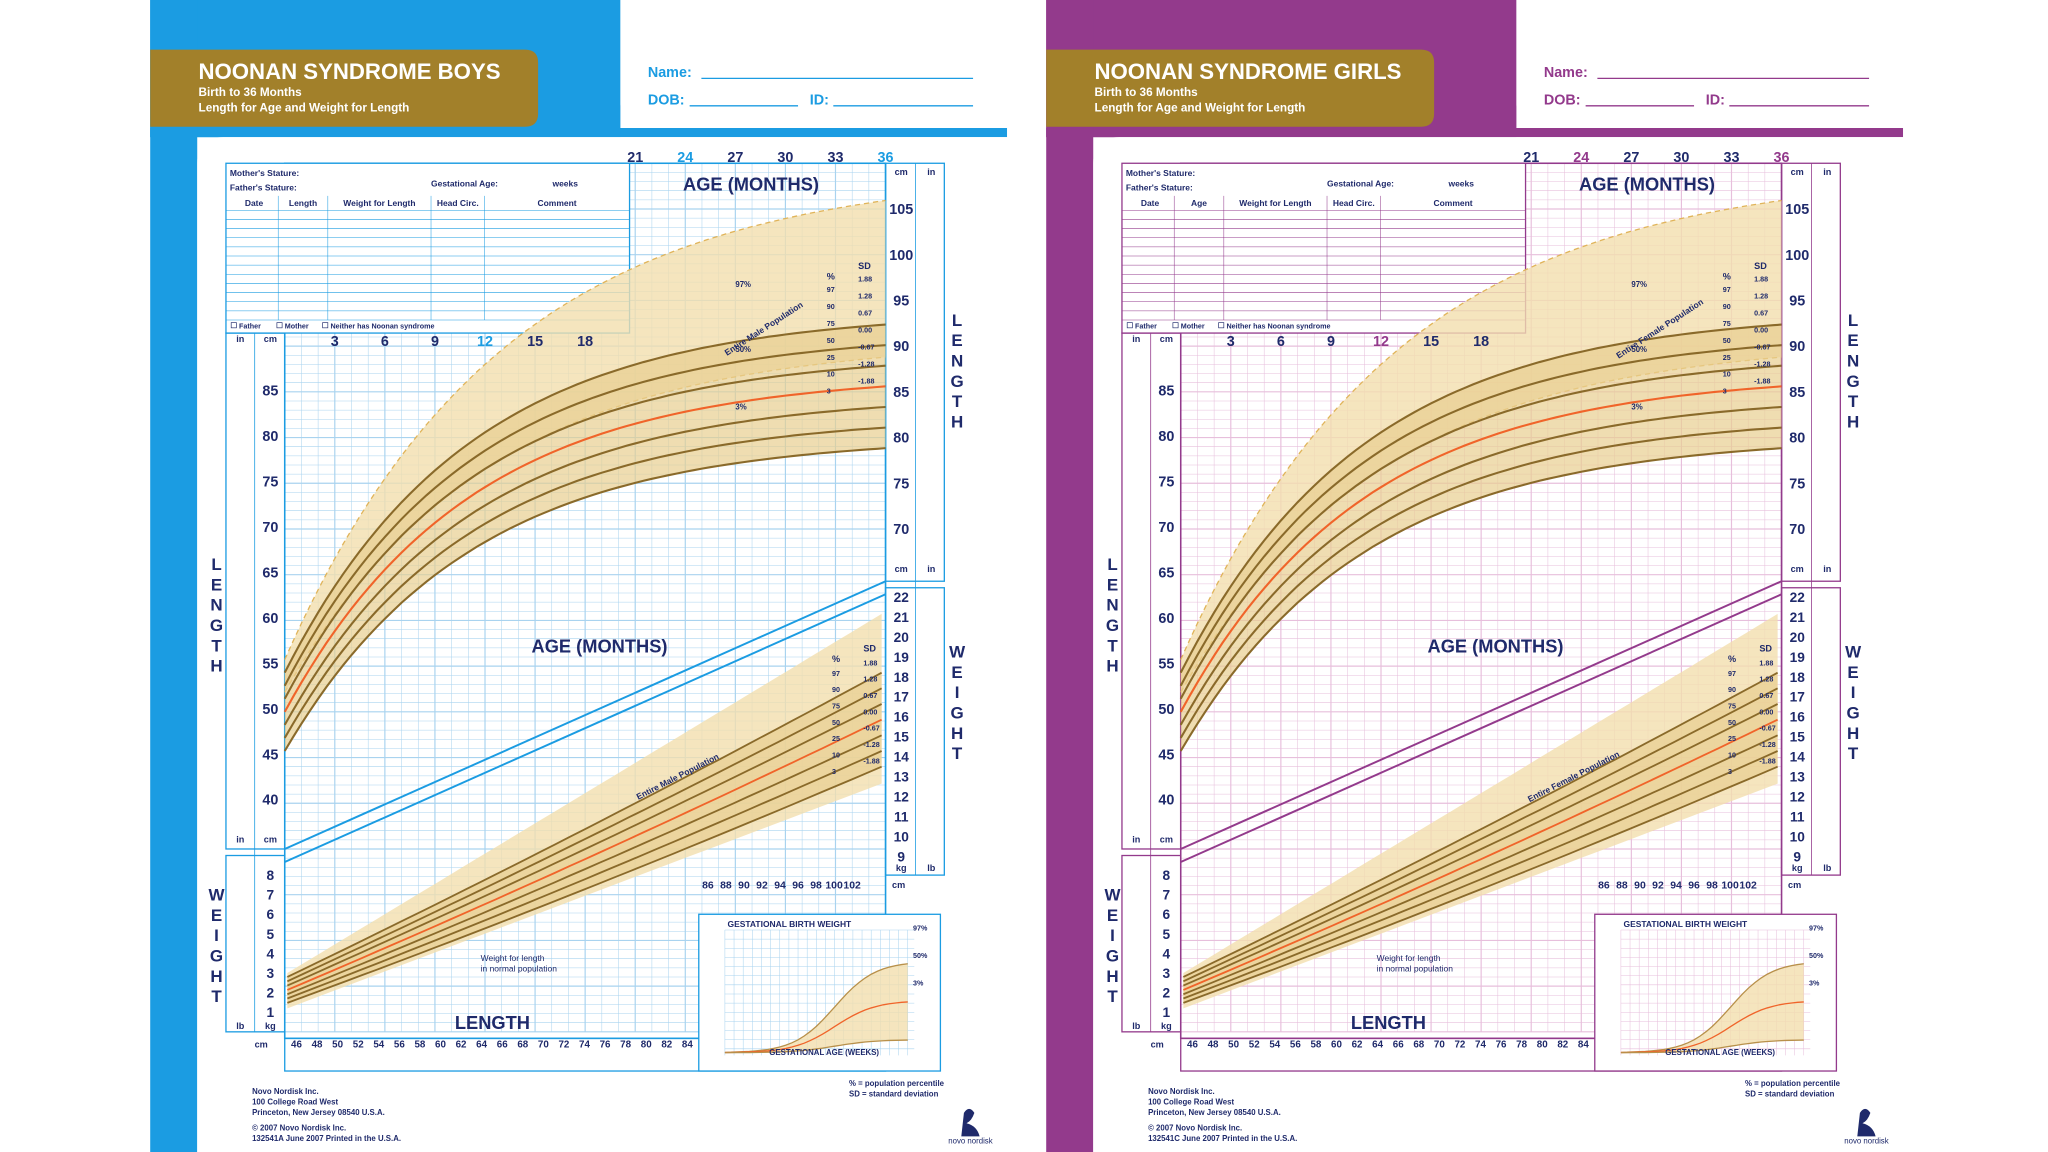 This screenshot has height=1152, width=2048. What do you see at coordinates (831, 358) in the screenshot?
I see `percentile-label: 25` at bounding box center [831, 358].